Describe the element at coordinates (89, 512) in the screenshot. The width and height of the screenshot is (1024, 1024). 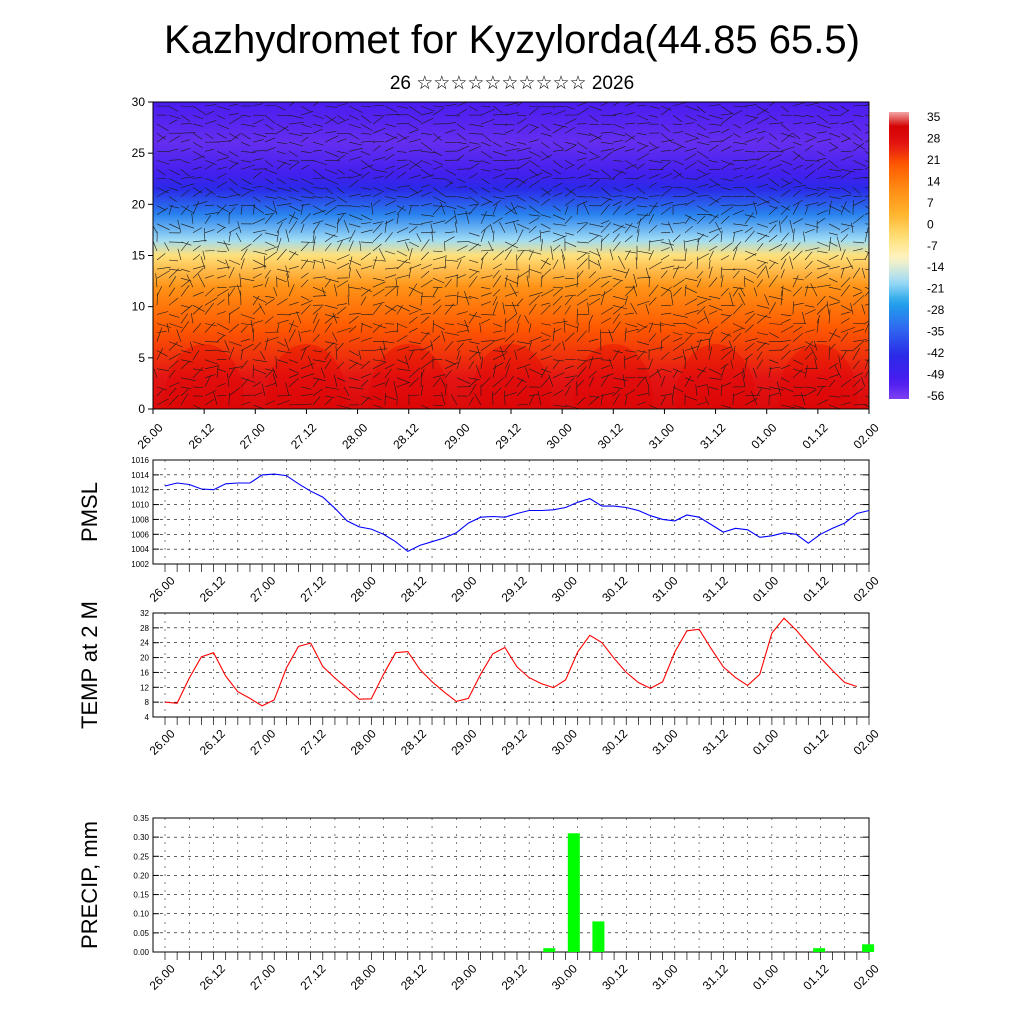
I see `pmsl-axis-title: PMSL` at that location.